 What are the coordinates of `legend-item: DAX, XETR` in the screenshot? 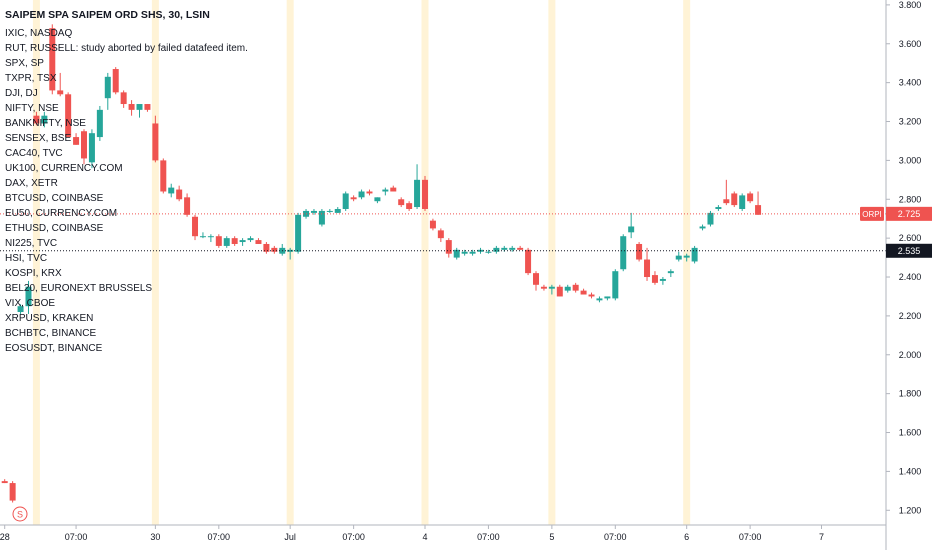 It's located at (31, 183).